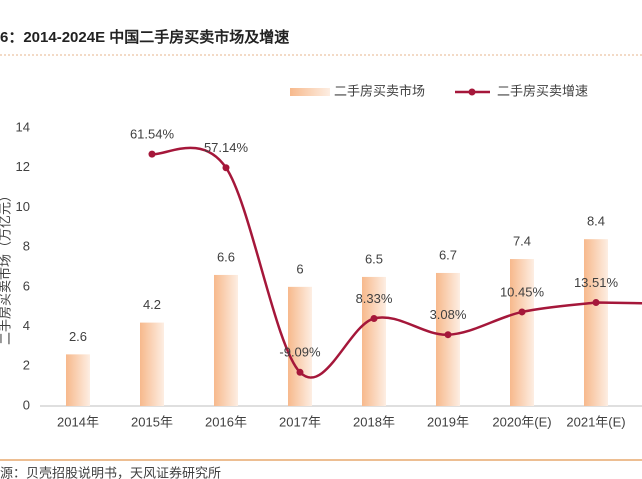 This screenshot has width=642, height=479. Describe the element at coordinates (226, 256) in the screenshot. I see `bar-value-label: 6.6` at that location.